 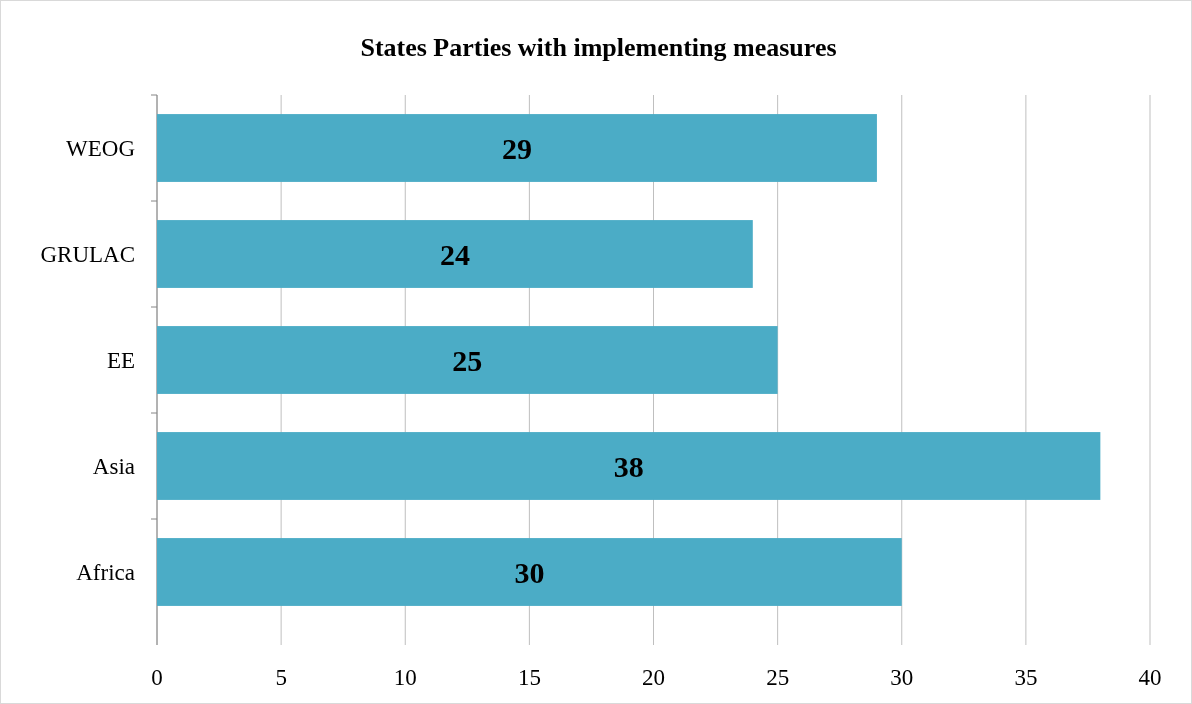 What do you see at coordinates (778, 678) in the screenshot?
I see `x-tick-label: 25` at bounding box center [778, 678].